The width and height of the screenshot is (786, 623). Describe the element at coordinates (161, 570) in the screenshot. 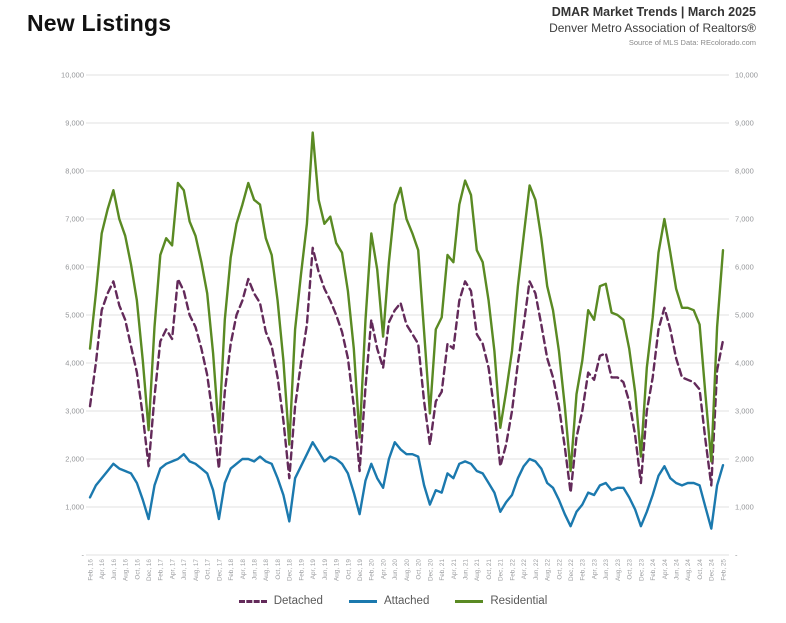

I see `svg-text: Feb, 17` at that location.